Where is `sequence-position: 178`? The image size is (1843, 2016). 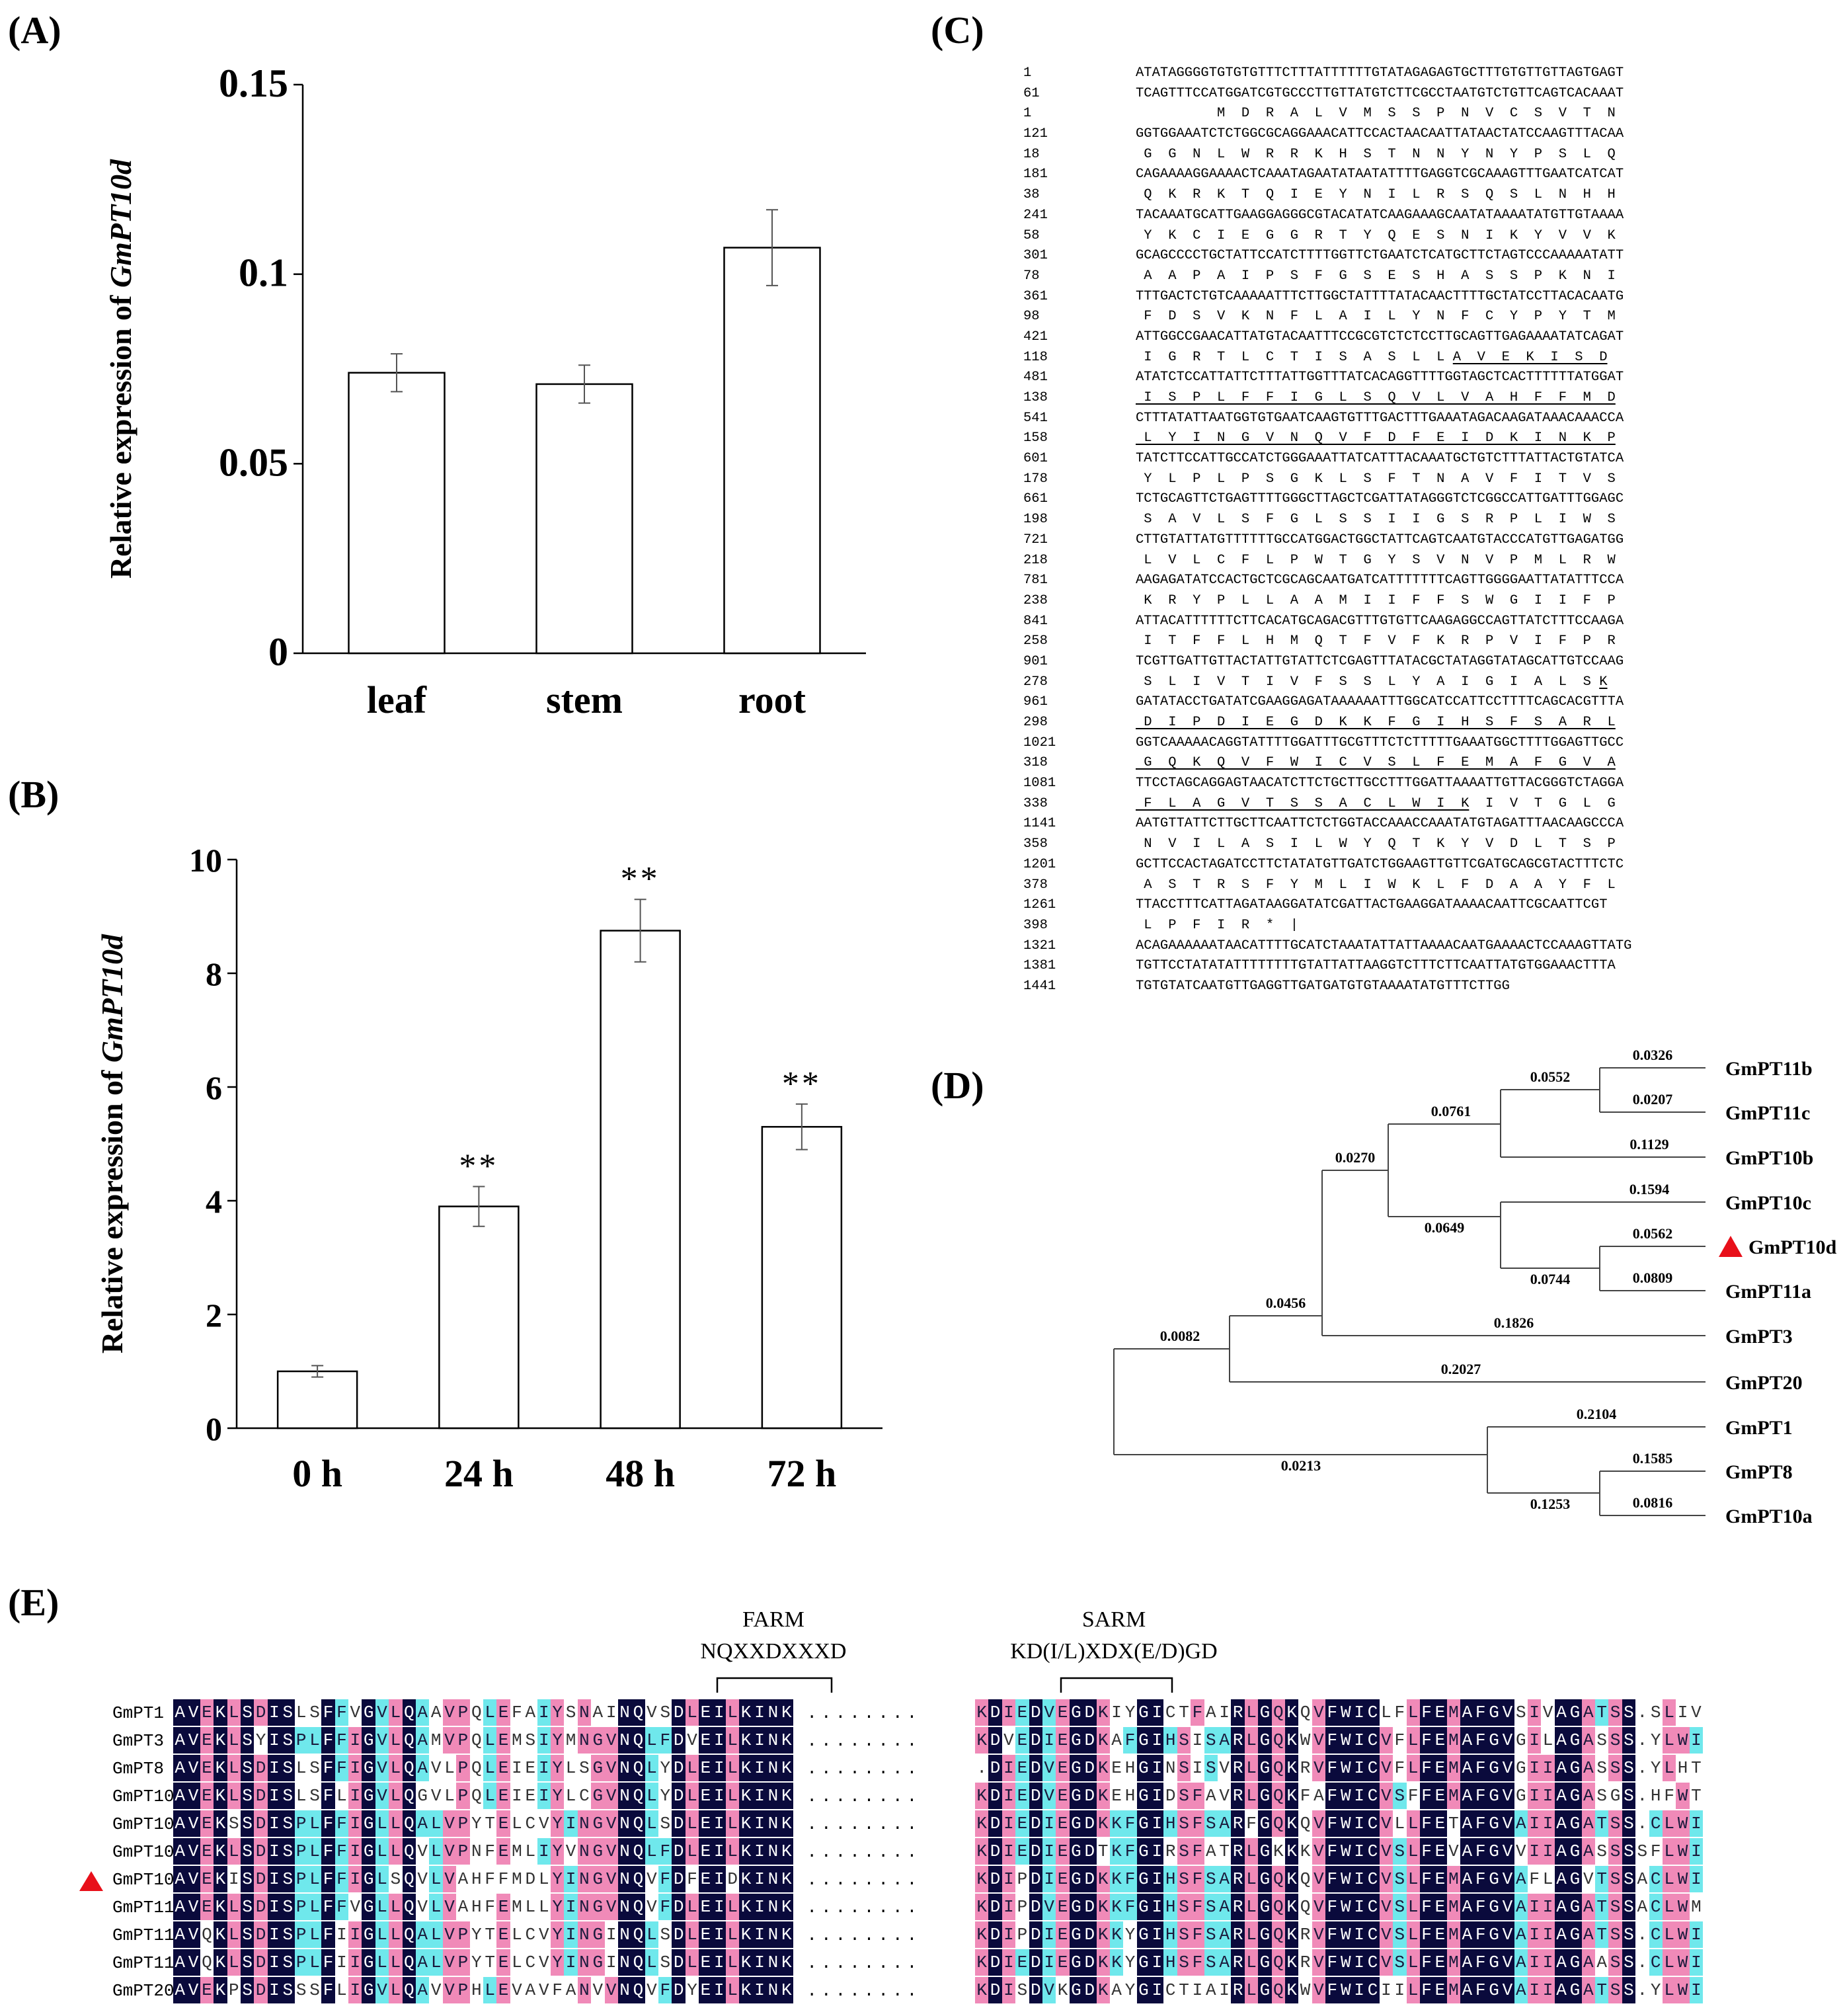
sequence-position: 178 is located at coordinates (1035, 479).